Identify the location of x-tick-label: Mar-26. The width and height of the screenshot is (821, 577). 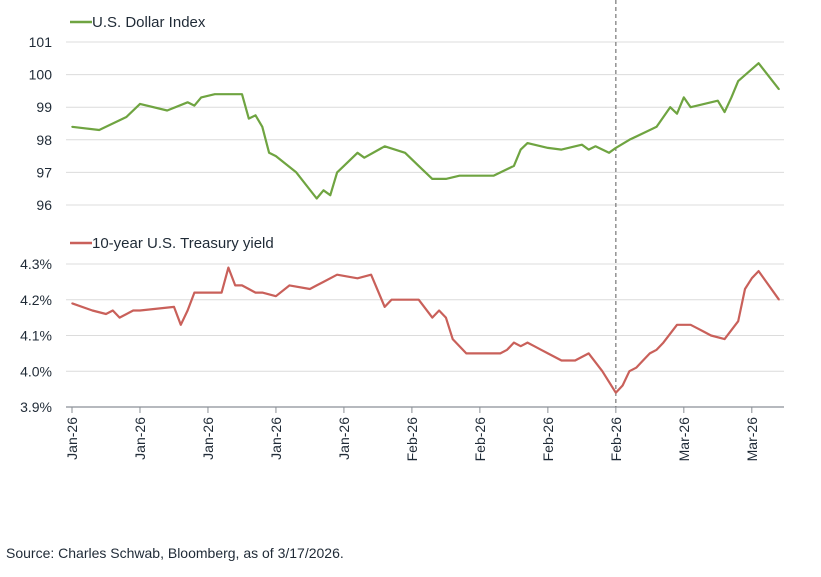
(684, 439).